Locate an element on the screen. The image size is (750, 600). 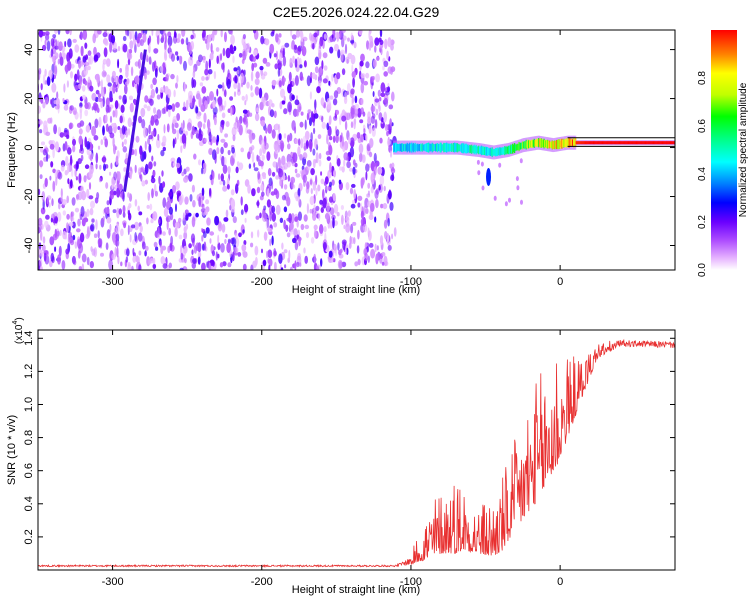
y-tick-label: 1.0 is located at coordinates (29, 404).